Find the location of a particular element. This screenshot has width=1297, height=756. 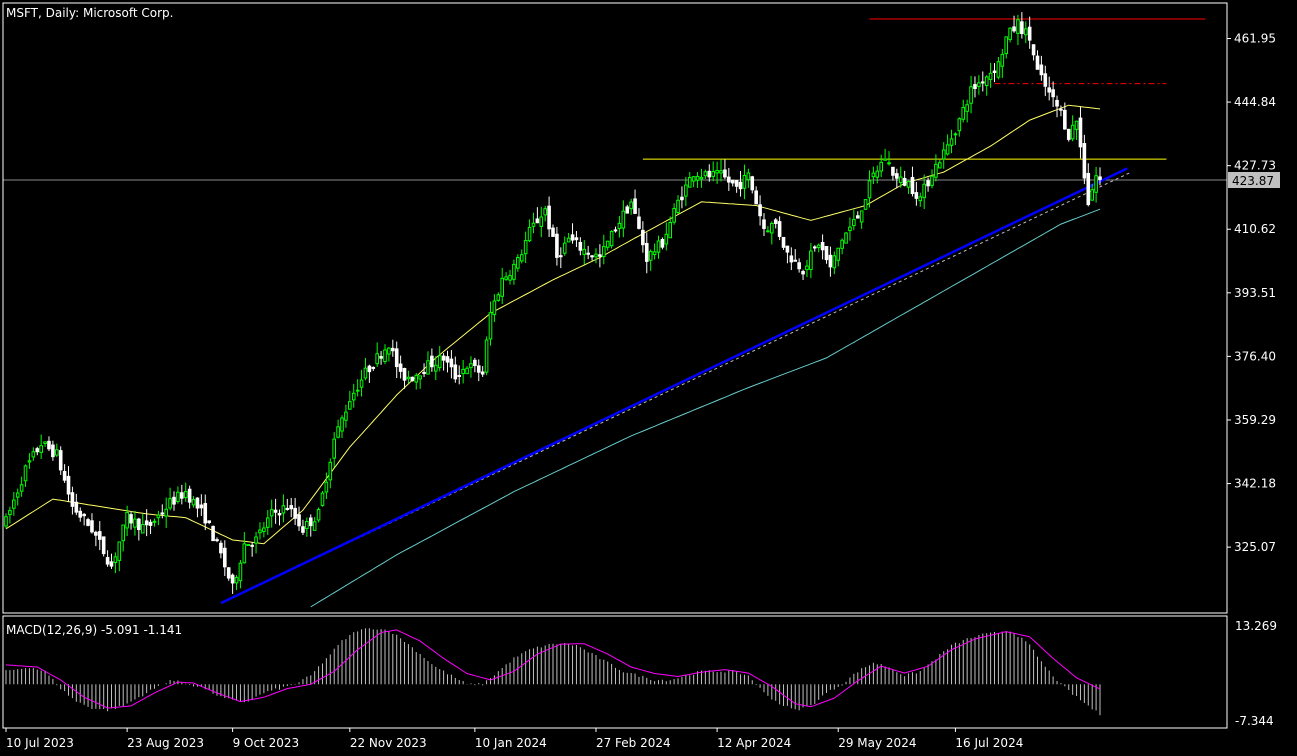

y-tick-label: 342.18 is located at coordinates (1255, 484).